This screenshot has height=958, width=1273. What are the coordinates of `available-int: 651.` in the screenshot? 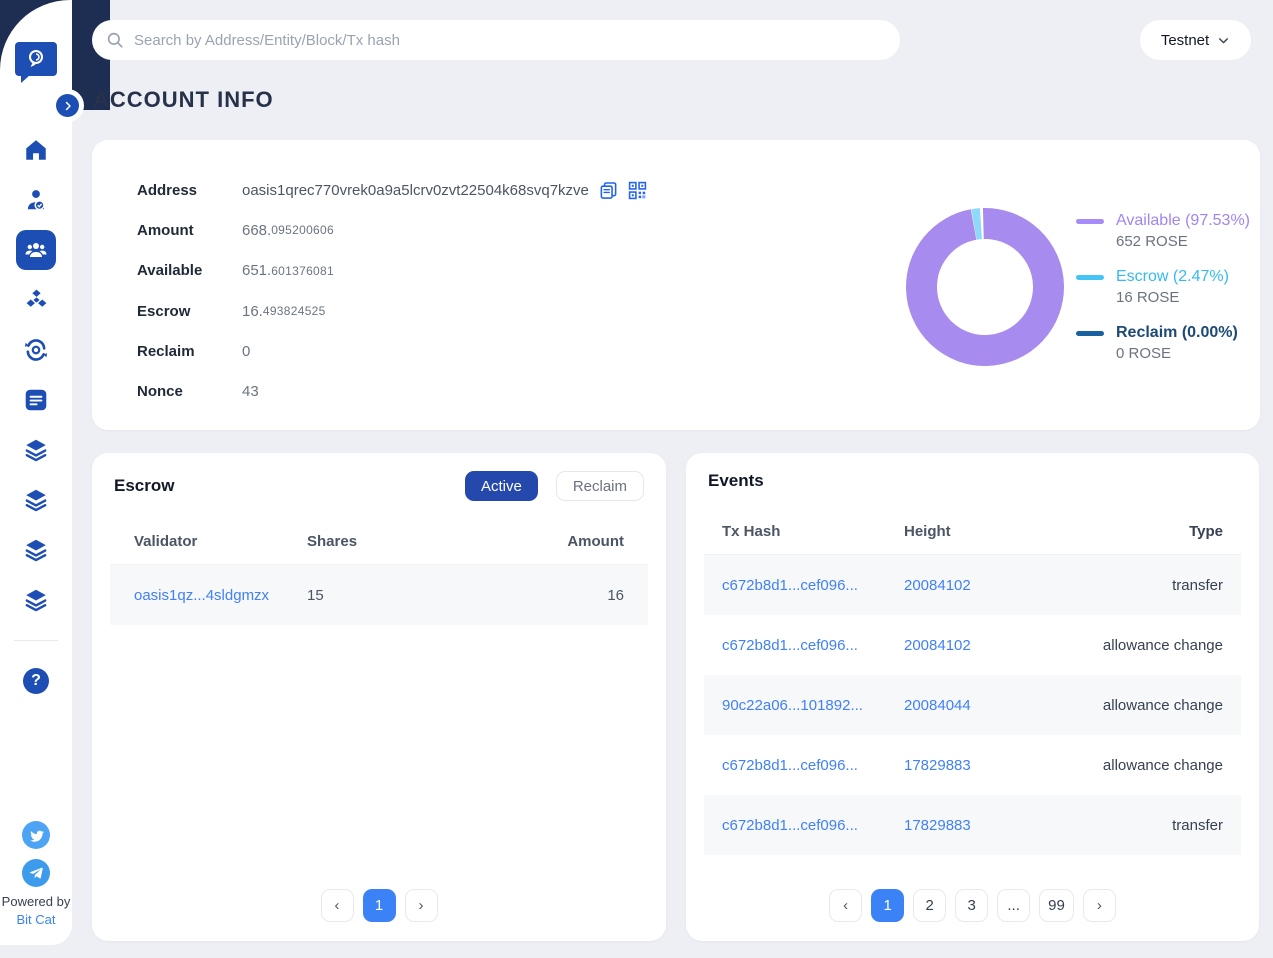 It's located at (257, 271).